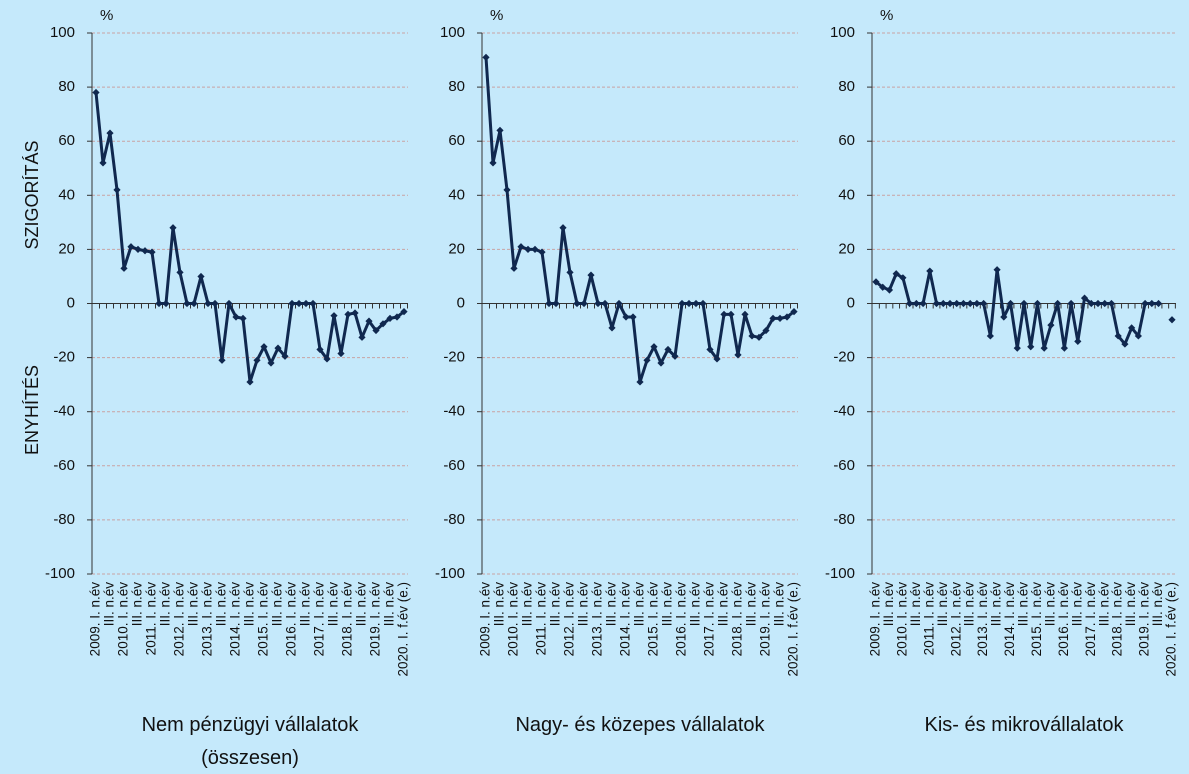 The width and height of the screenshot is (1189, 774). Describe the element at coordinates (844, 411) in the screenshot. I see `y-tick-label: -40` at that location.